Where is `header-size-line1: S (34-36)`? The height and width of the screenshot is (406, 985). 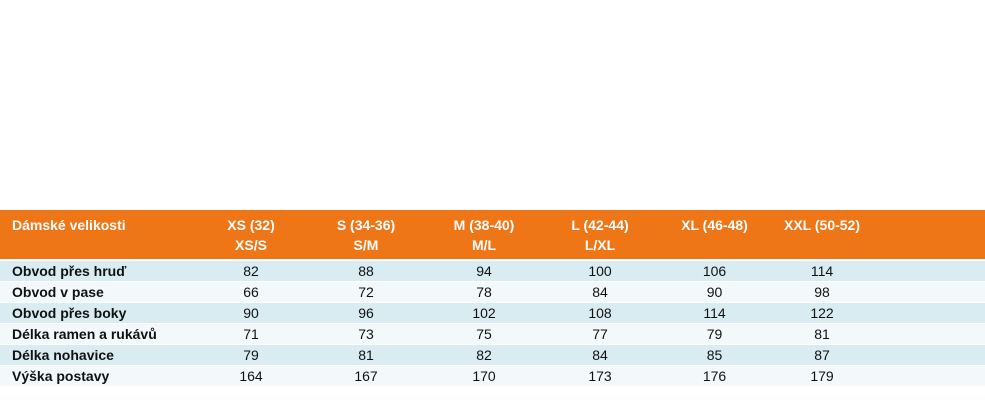 header-size-line1: S (34-36) is located at coordinates (366, 225).